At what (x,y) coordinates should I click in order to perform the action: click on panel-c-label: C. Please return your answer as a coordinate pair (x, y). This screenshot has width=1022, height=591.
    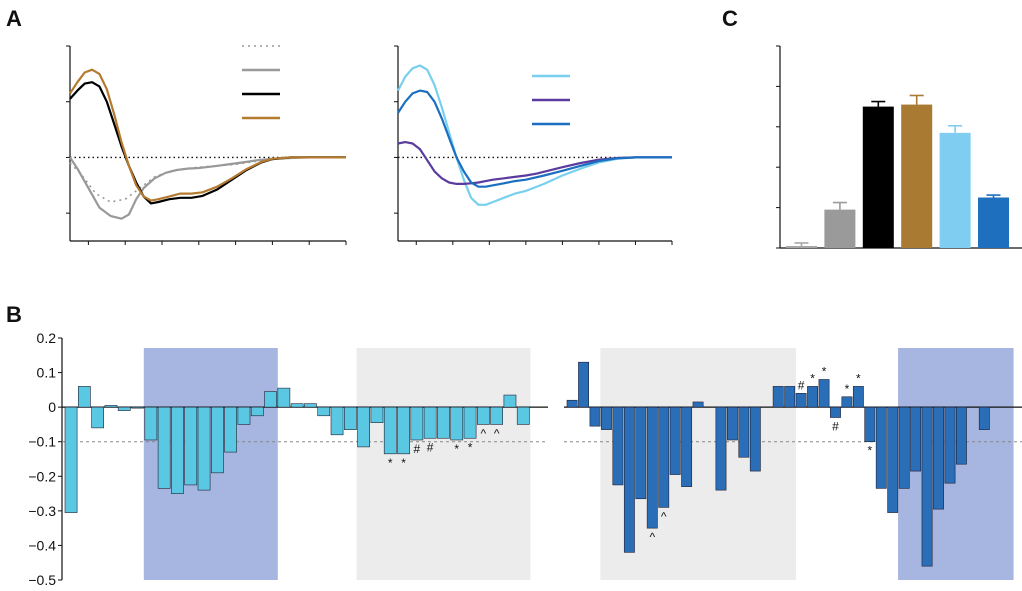
    Looking at the image, I should click on (730, 18).